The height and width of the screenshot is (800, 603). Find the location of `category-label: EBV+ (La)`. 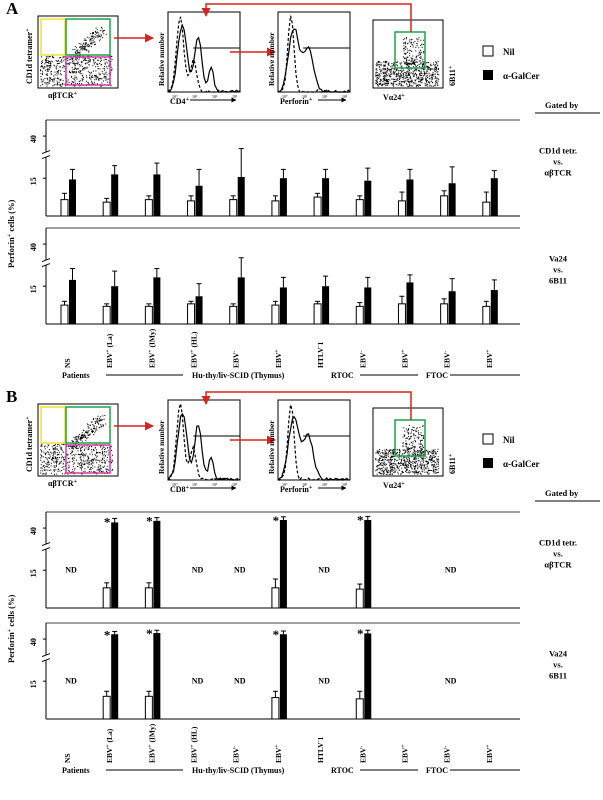

category-label: EBV+ (La) is located at coordinates (109, 350).